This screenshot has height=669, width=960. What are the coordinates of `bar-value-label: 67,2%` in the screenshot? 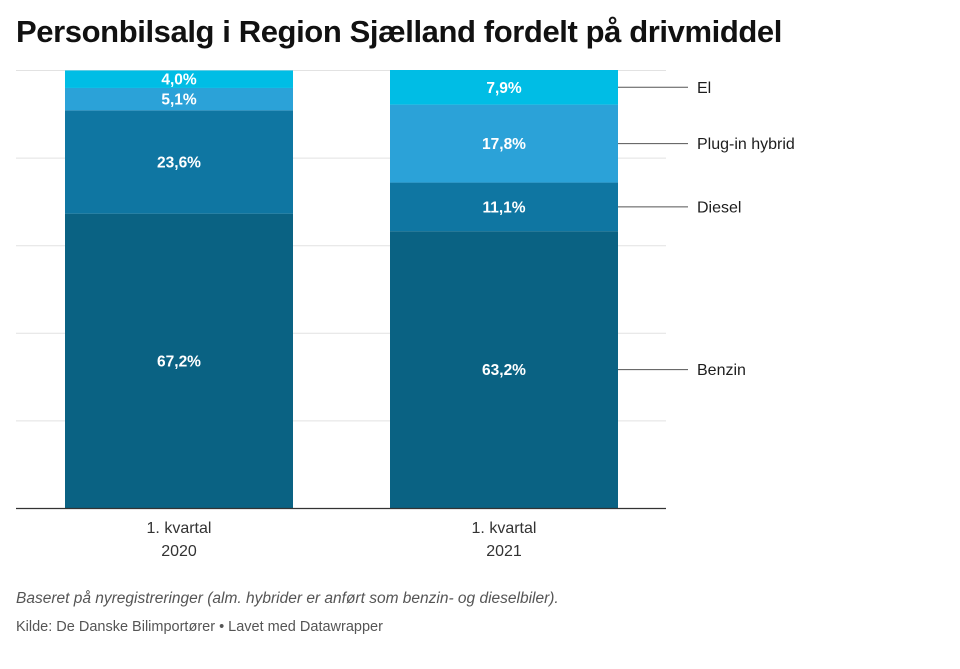 It's located at (179, 361).